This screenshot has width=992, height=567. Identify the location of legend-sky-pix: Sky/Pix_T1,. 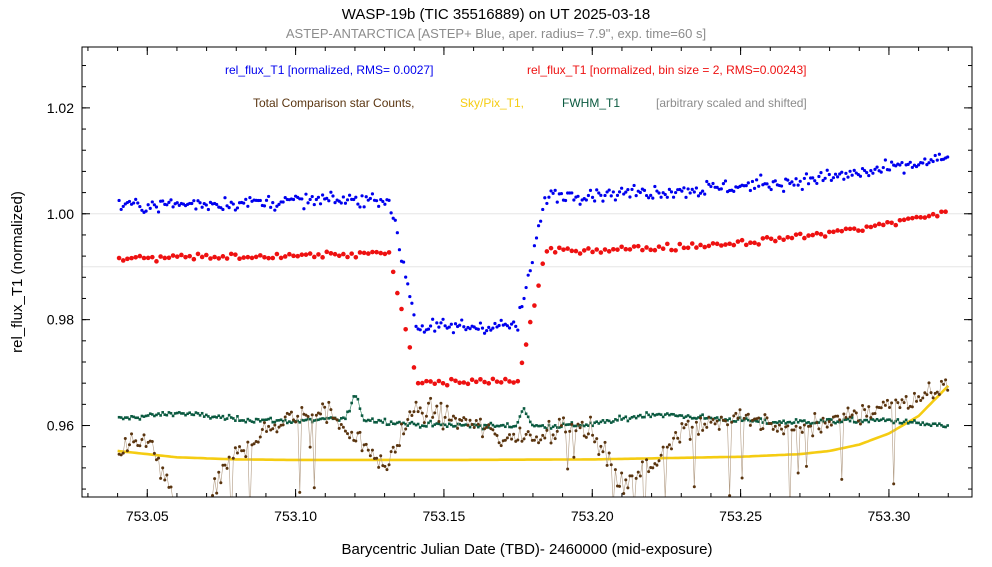
(492, 103).